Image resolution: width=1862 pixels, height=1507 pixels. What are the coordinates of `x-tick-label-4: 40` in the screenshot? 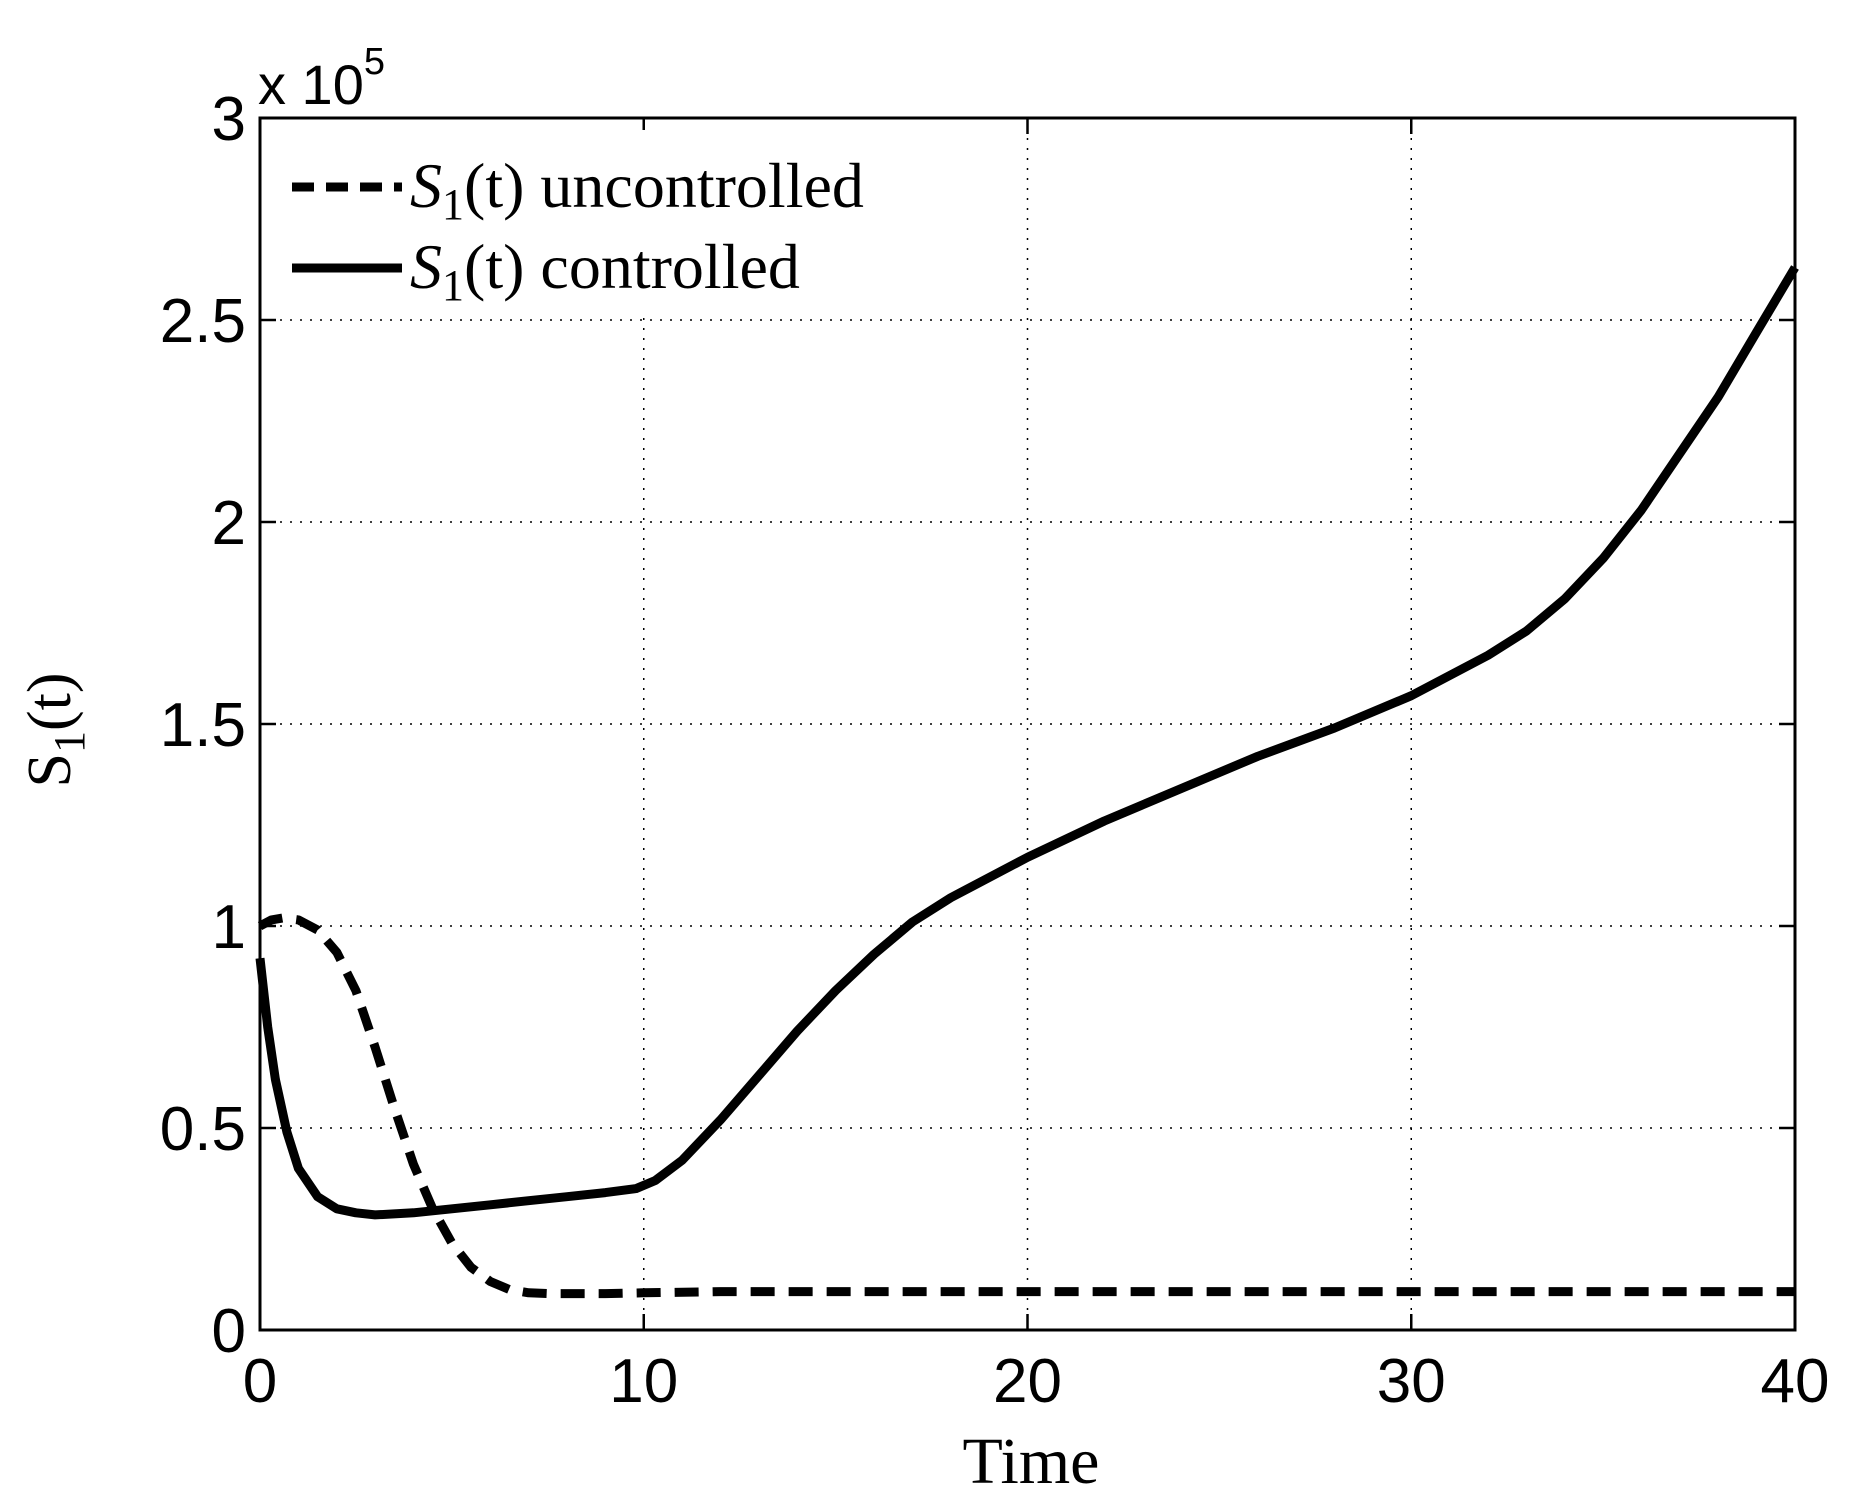 It's located at (1795, 1381).